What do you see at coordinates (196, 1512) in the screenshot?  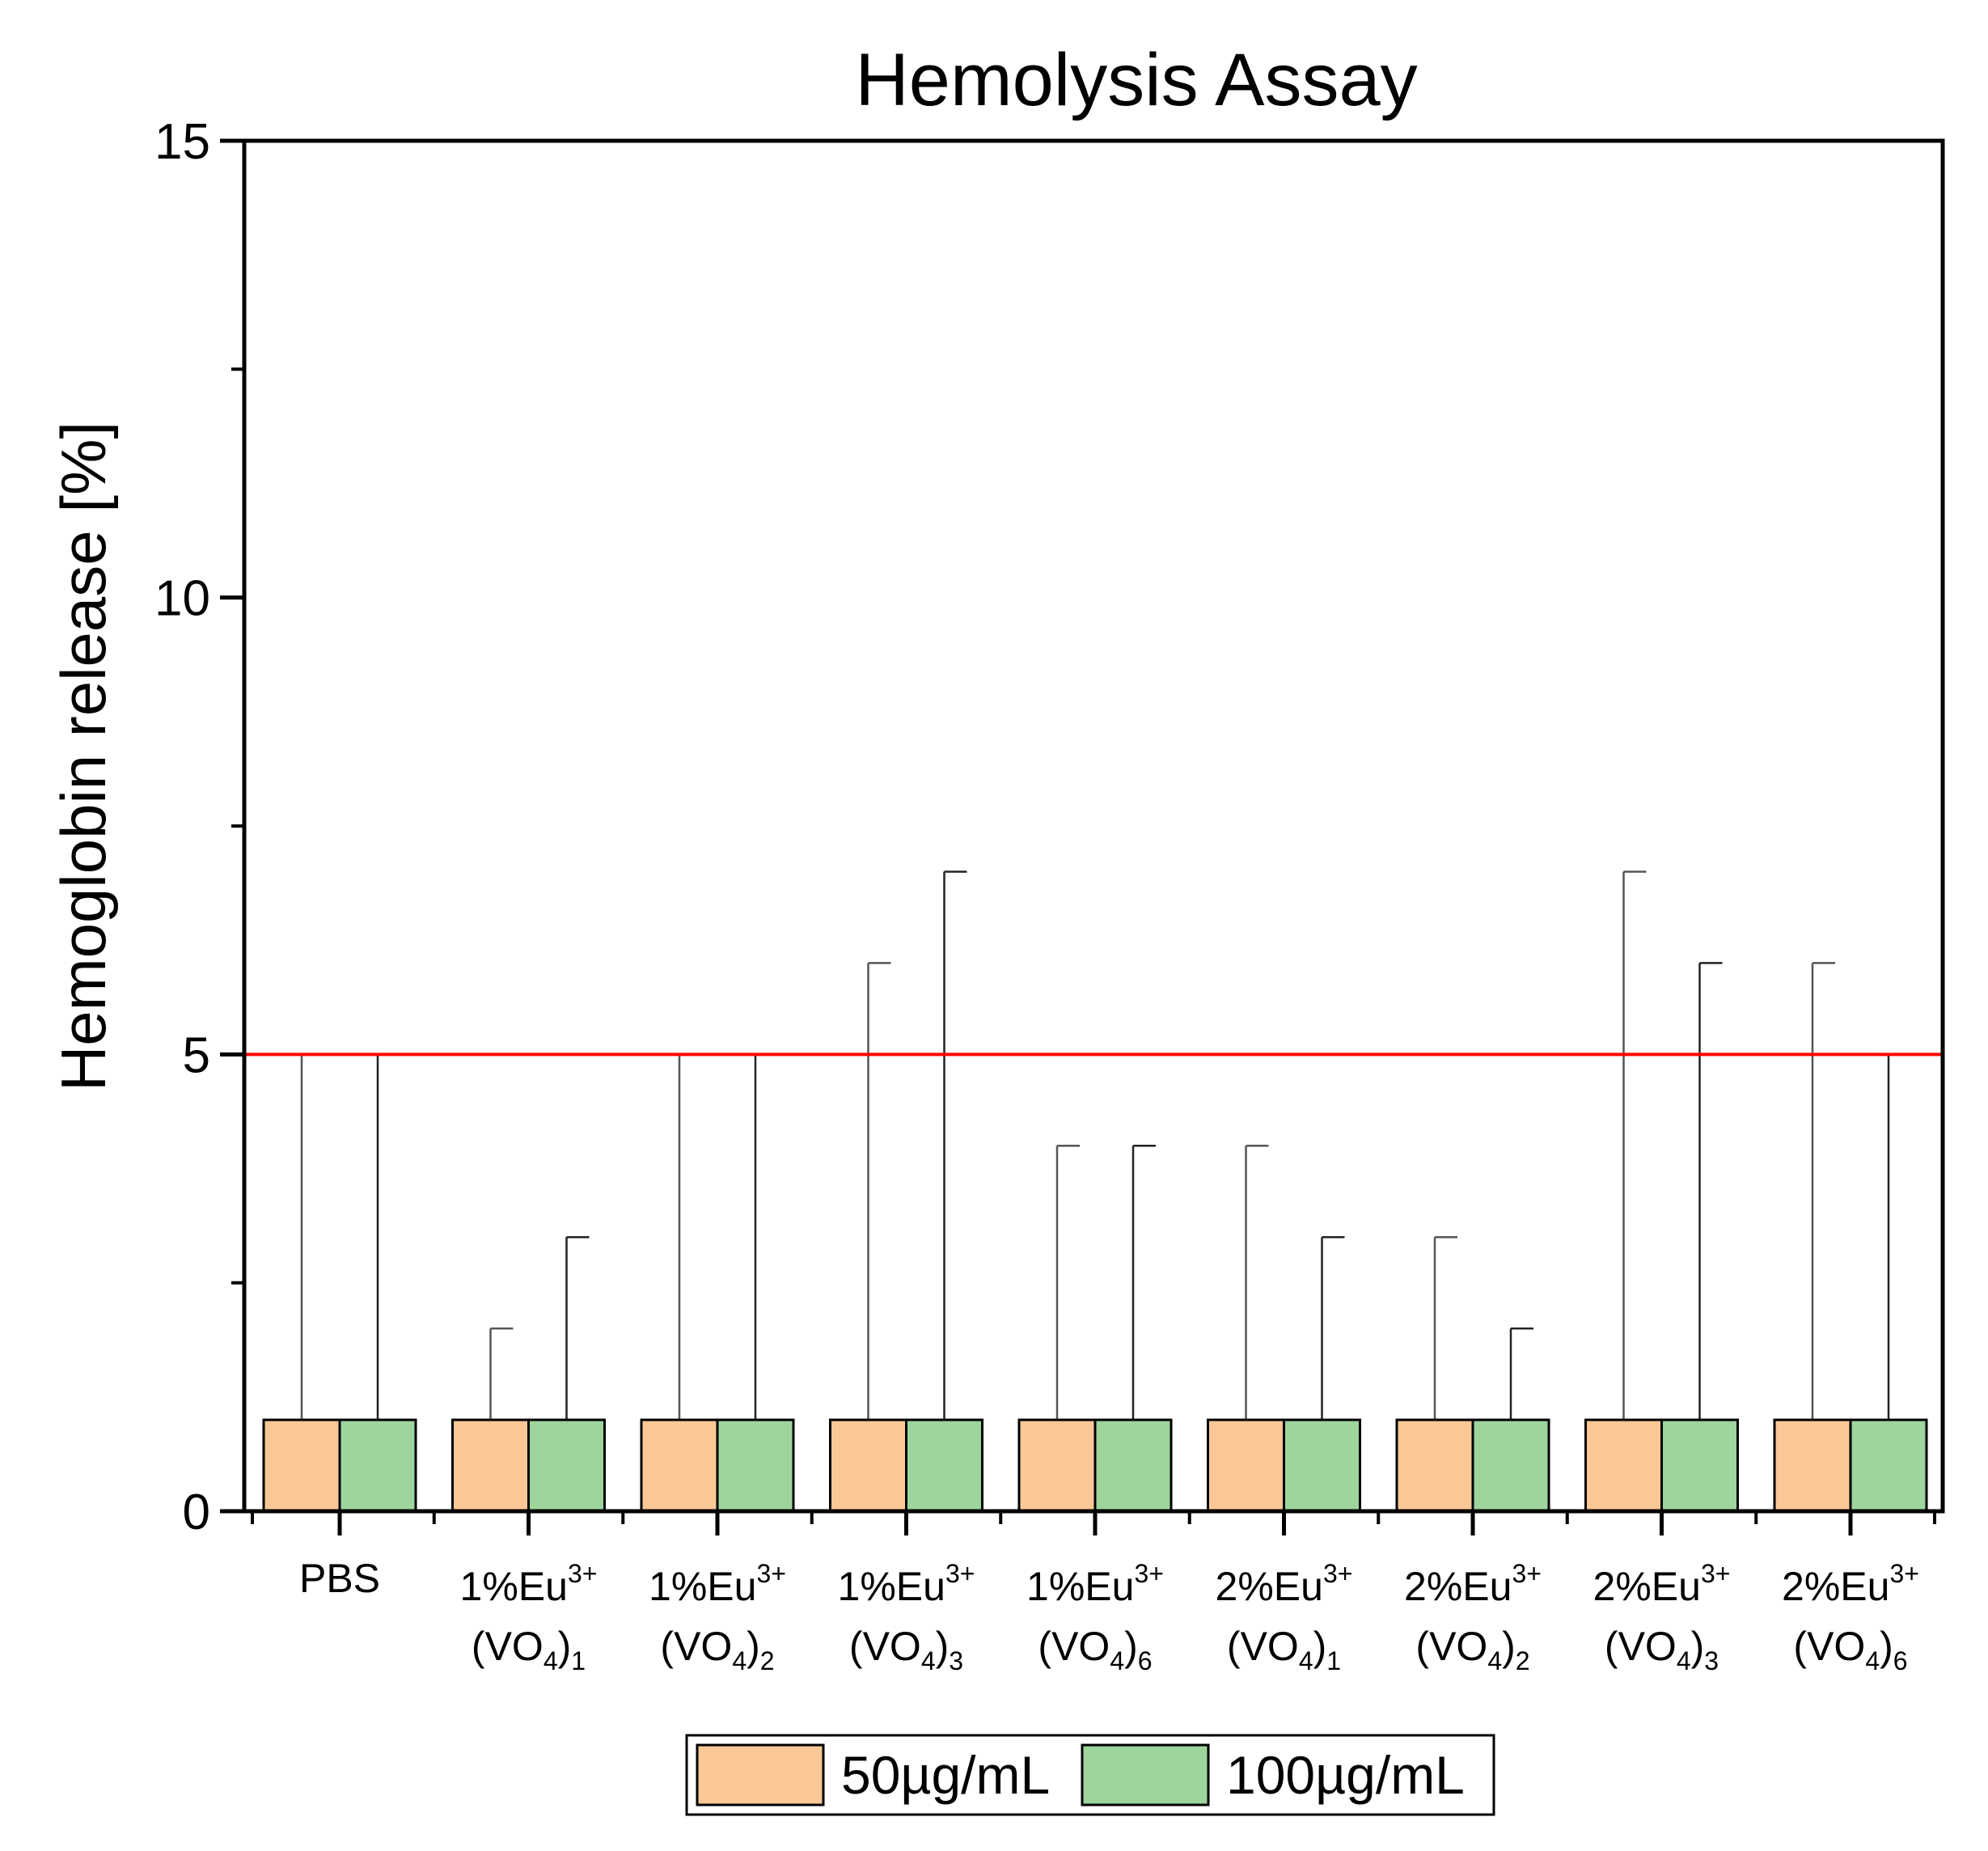 I see `y-tick-label-0: 0` at bounding box center [196, 1512].